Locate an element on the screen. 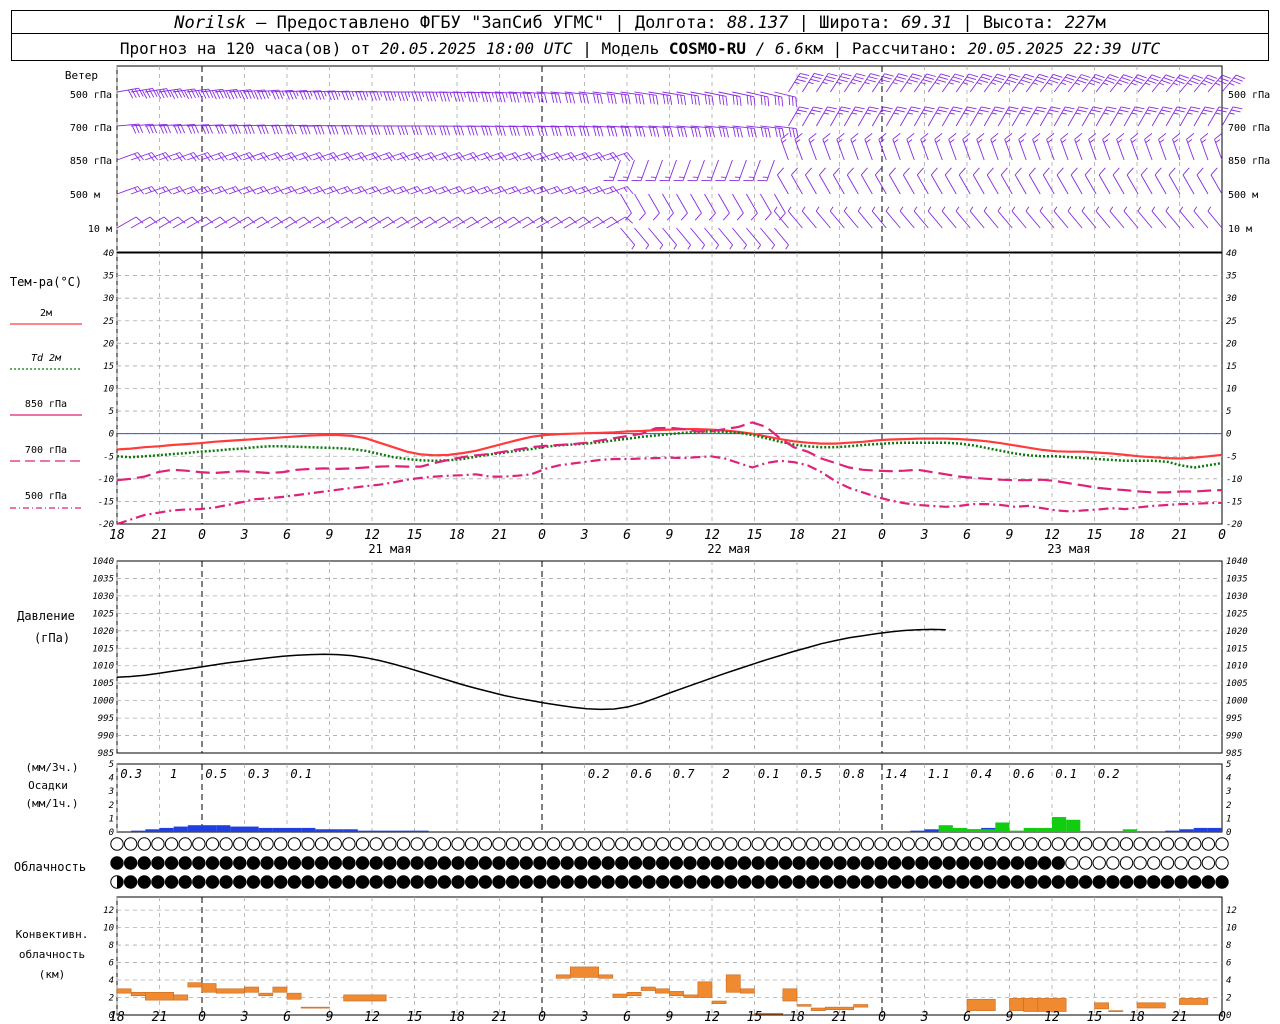 This screenshot has height=1024, width=1280. time-tick-label-temp: 6 is located at coordinates (967, 535).